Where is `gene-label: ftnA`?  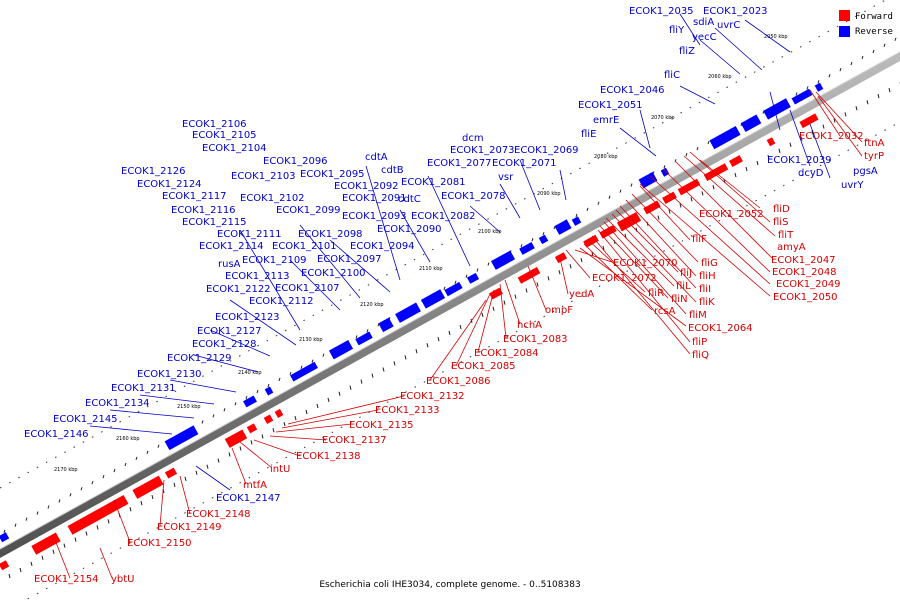
gene-label: ftnA is located at coordinates (874, 143).